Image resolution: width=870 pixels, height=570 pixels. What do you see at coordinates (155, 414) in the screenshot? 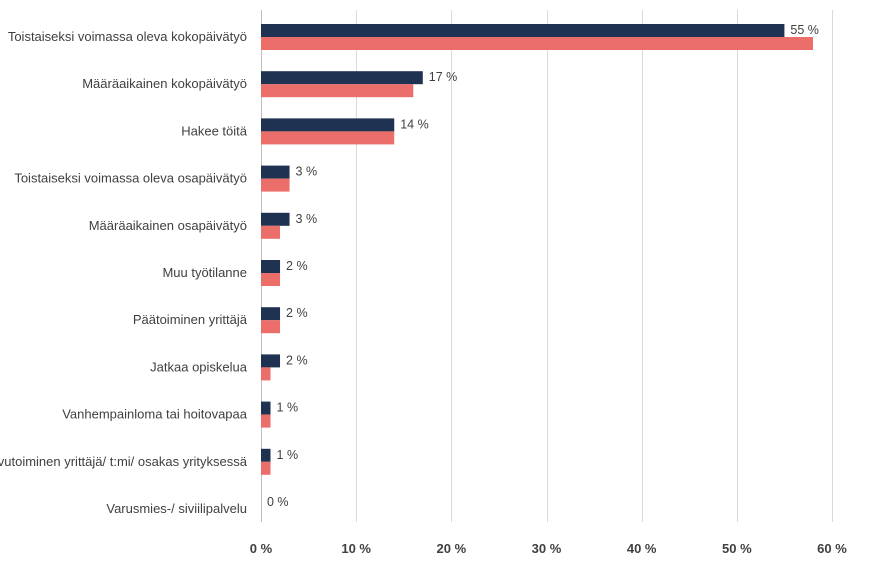
I see `category-label: Vanhempainloma tai hoitovapaa` at bounding box center [155, 414].